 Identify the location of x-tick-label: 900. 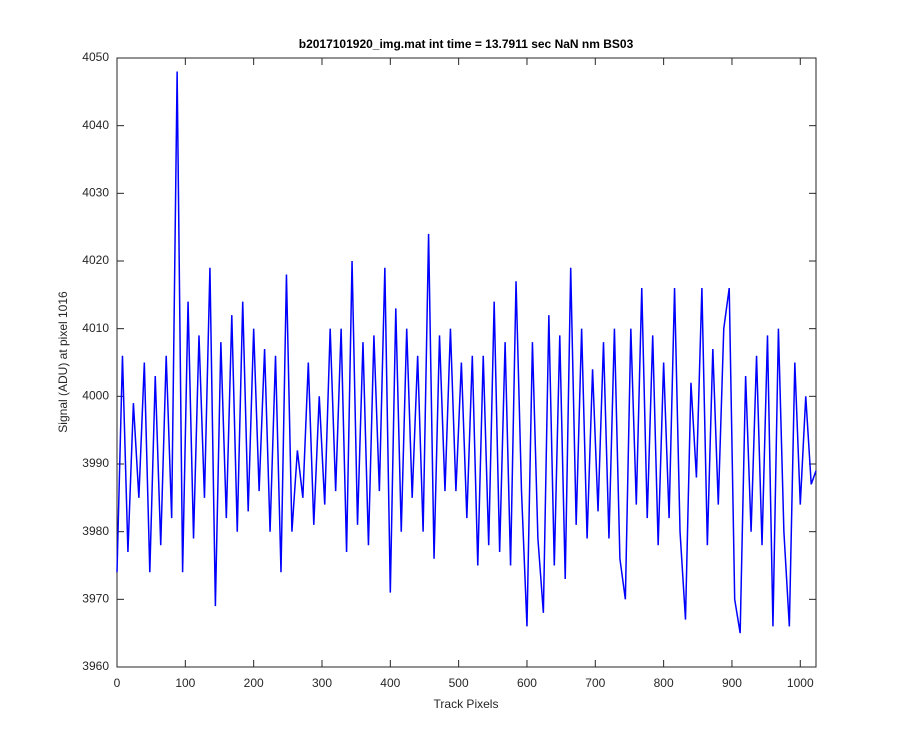
(732, 683).